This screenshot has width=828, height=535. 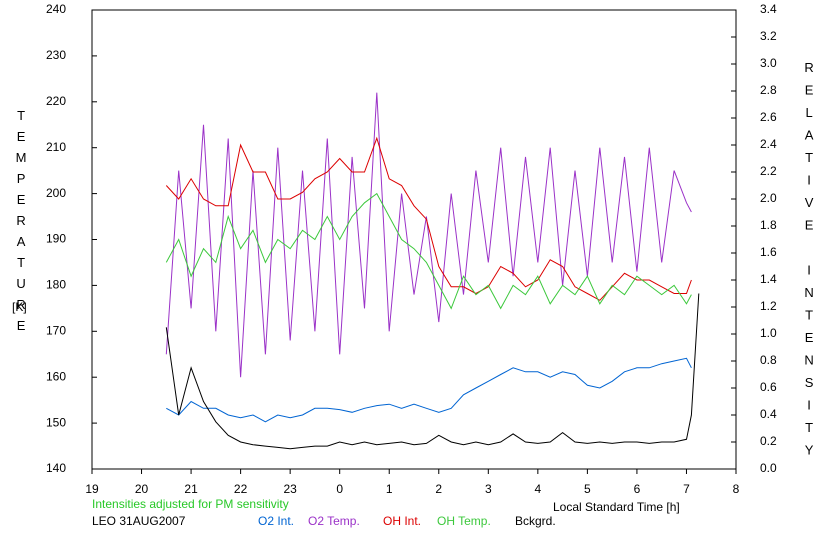 What do you see at coordinates (56, 285) in the screenshot?
I see `y-tick-label: 180` at bounding box center [56, 285].